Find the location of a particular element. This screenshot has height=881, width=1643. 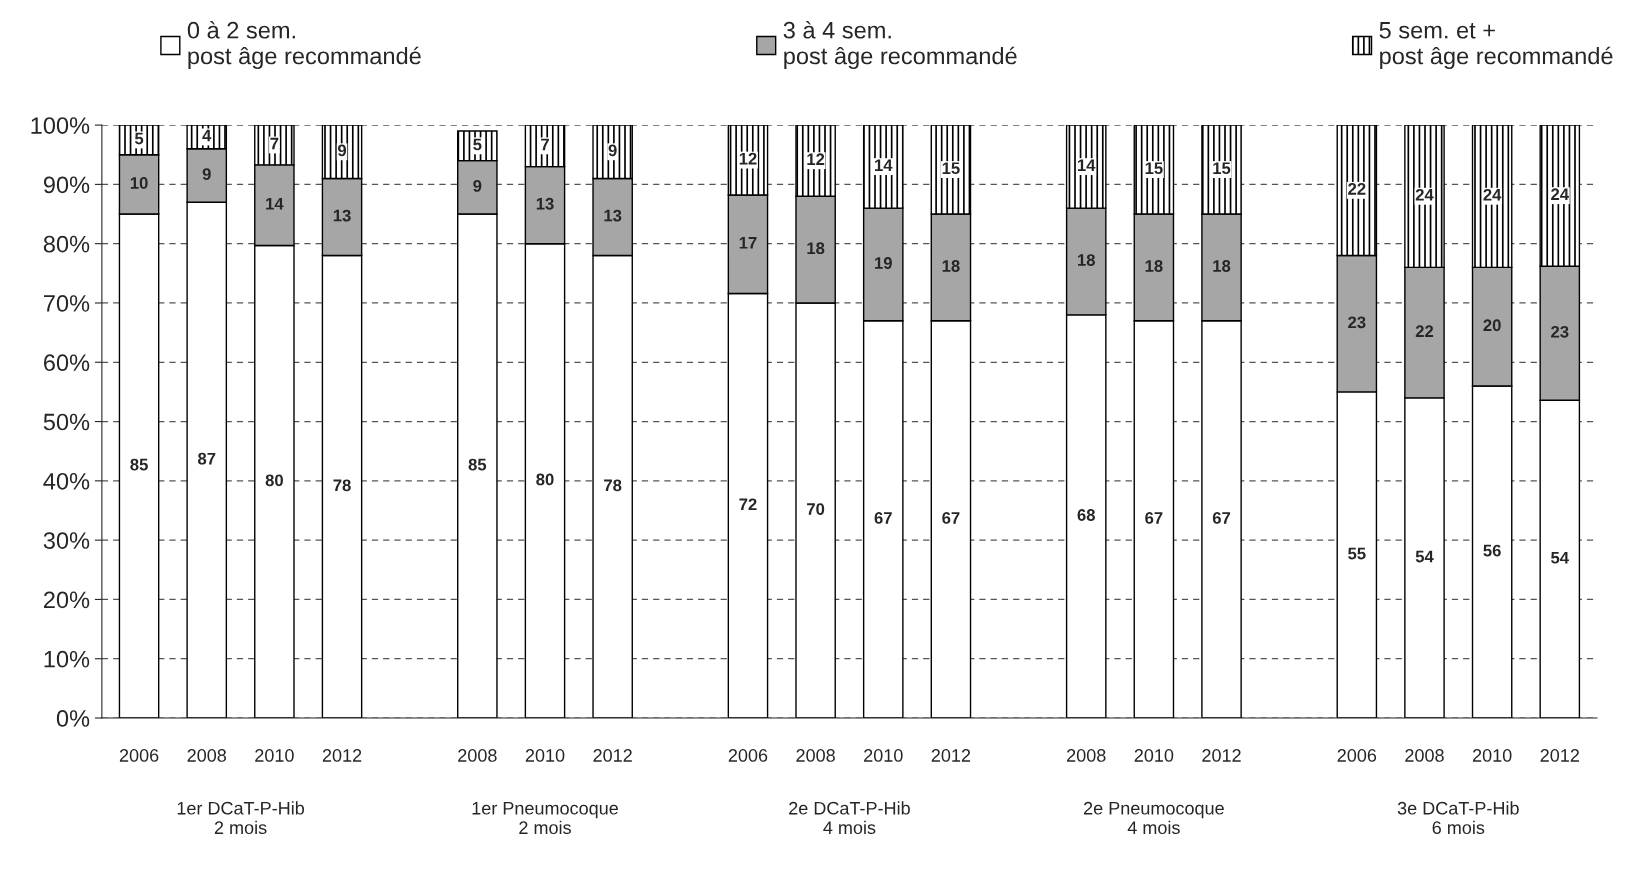

y-tick-label: 0% is located at coordinates (73, 718).